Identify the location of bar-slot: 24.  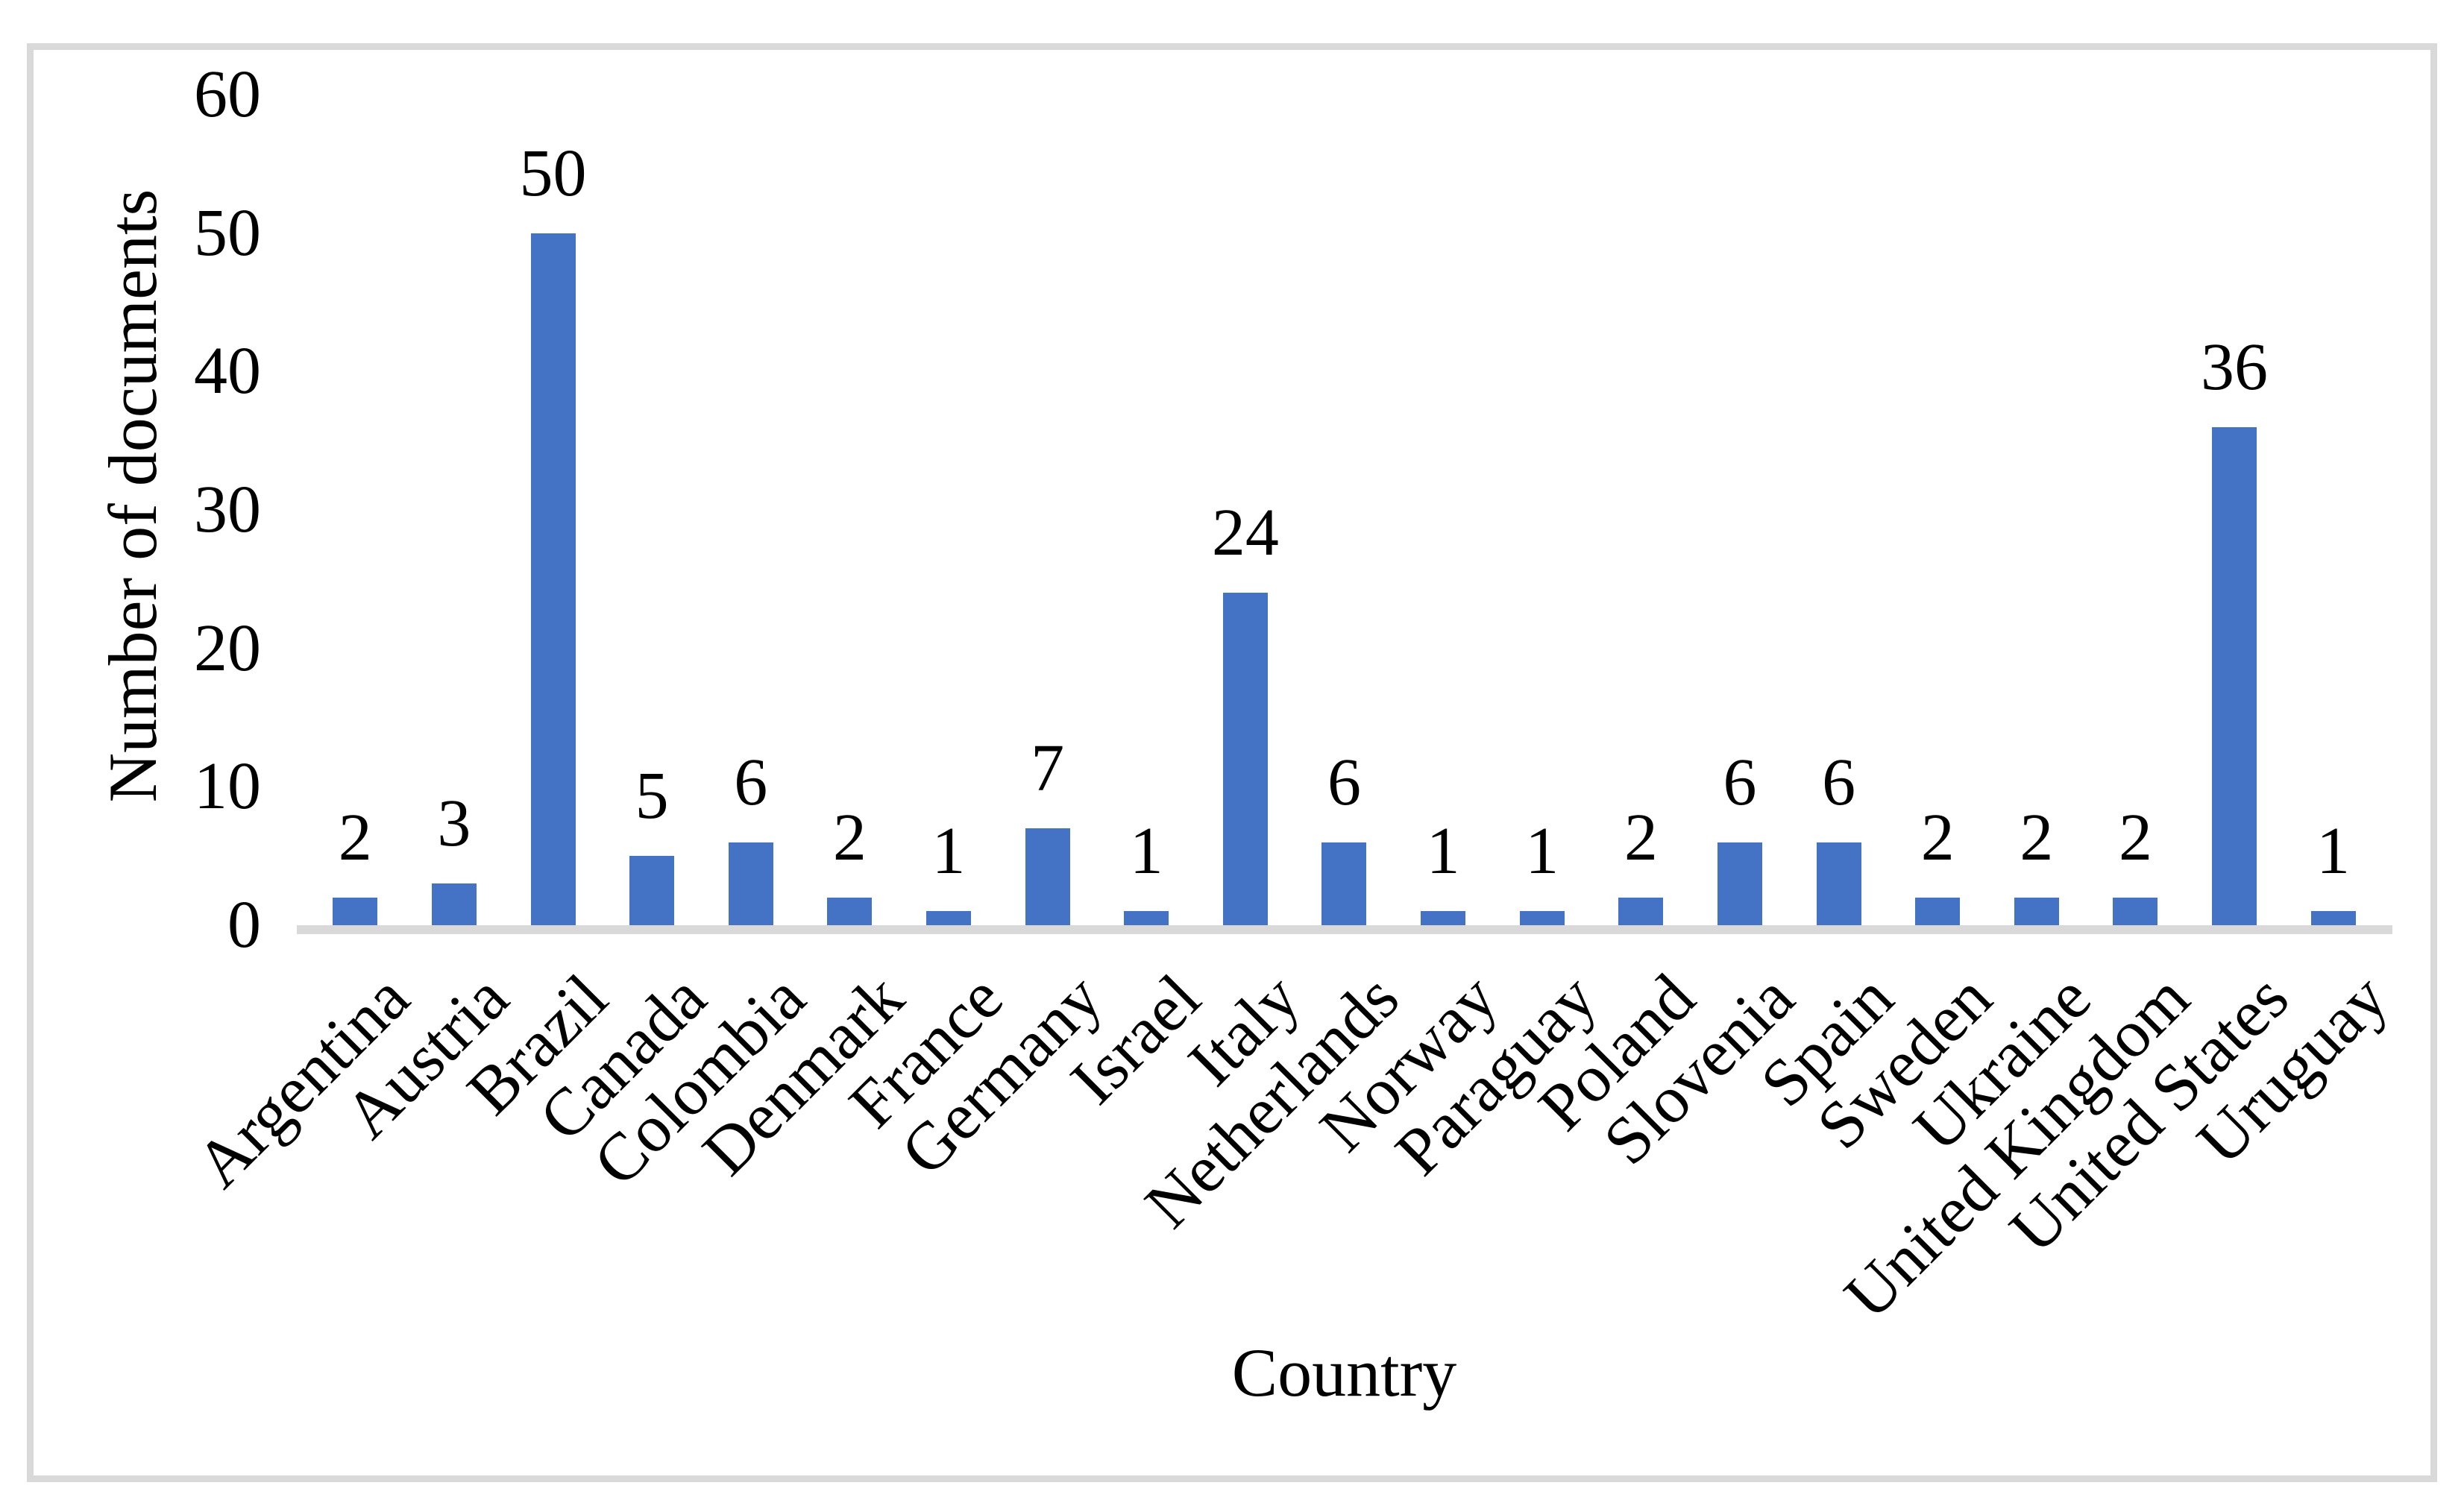
(1245, 510).